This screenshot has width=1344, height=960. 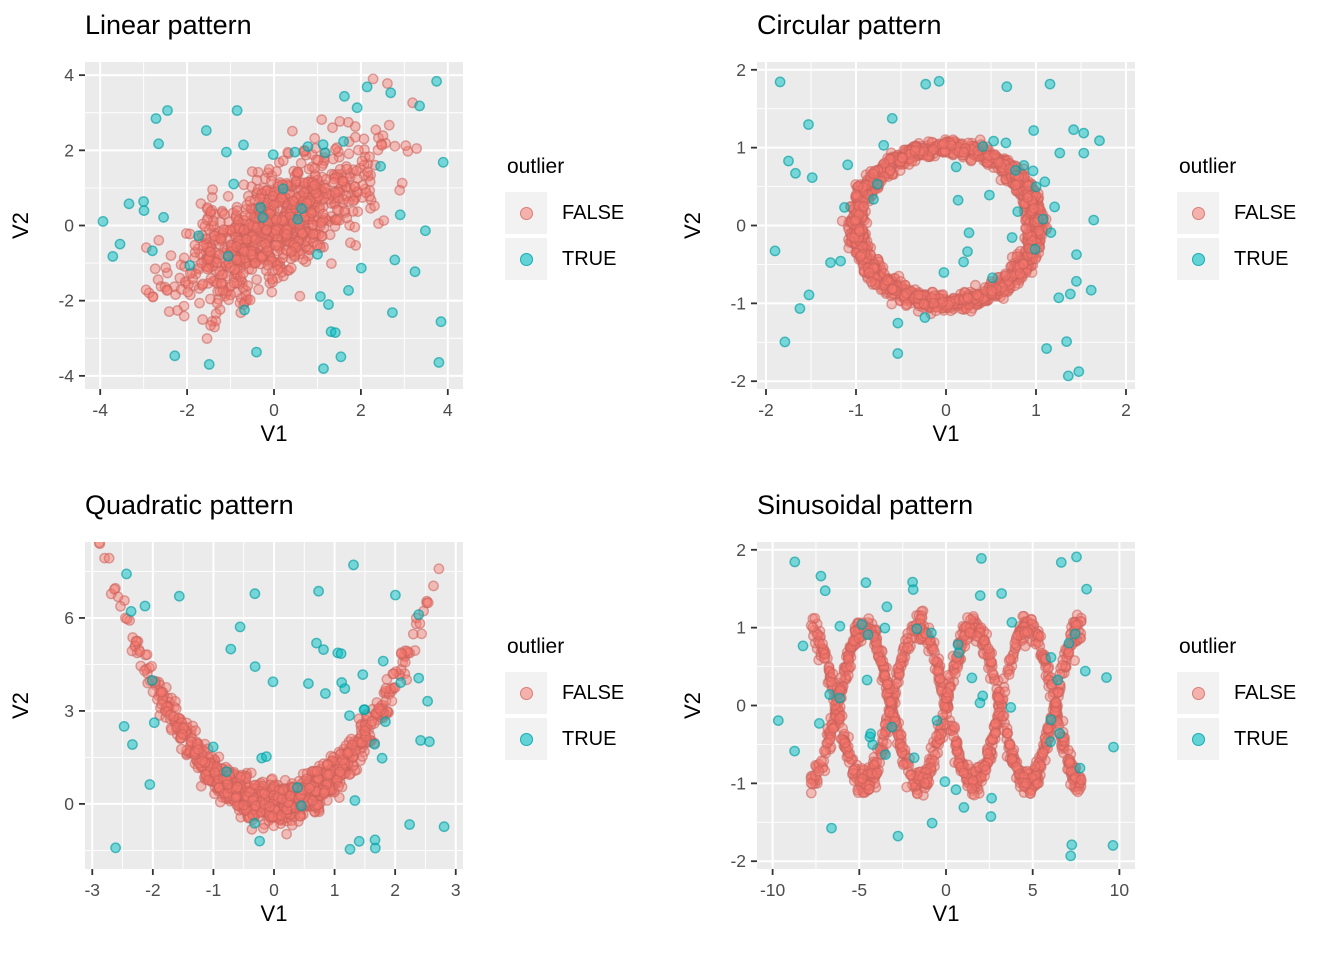 What do you see at coordinates (335, 890) in the screenshot?
I see `x-tick-label: 1` at bounding box center [335, 890].